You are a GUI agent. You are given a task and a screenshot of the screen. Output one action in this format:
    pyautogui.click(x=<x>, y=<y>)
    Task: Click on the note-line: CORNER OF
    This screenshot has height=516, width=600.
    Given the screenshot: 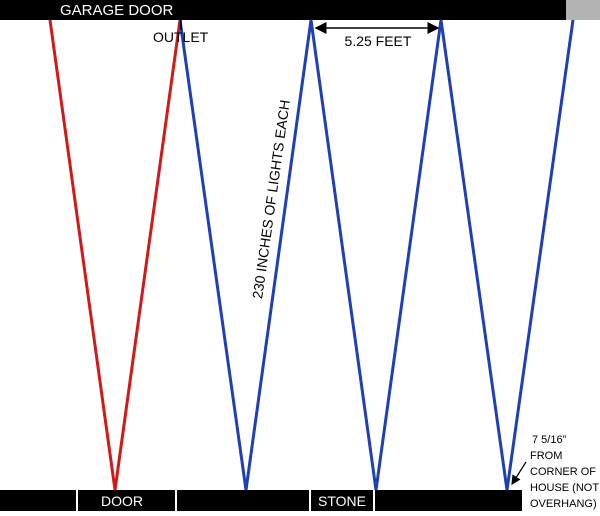 What is the action you would take?
    pyautogui.click(x=563, y=472)
    